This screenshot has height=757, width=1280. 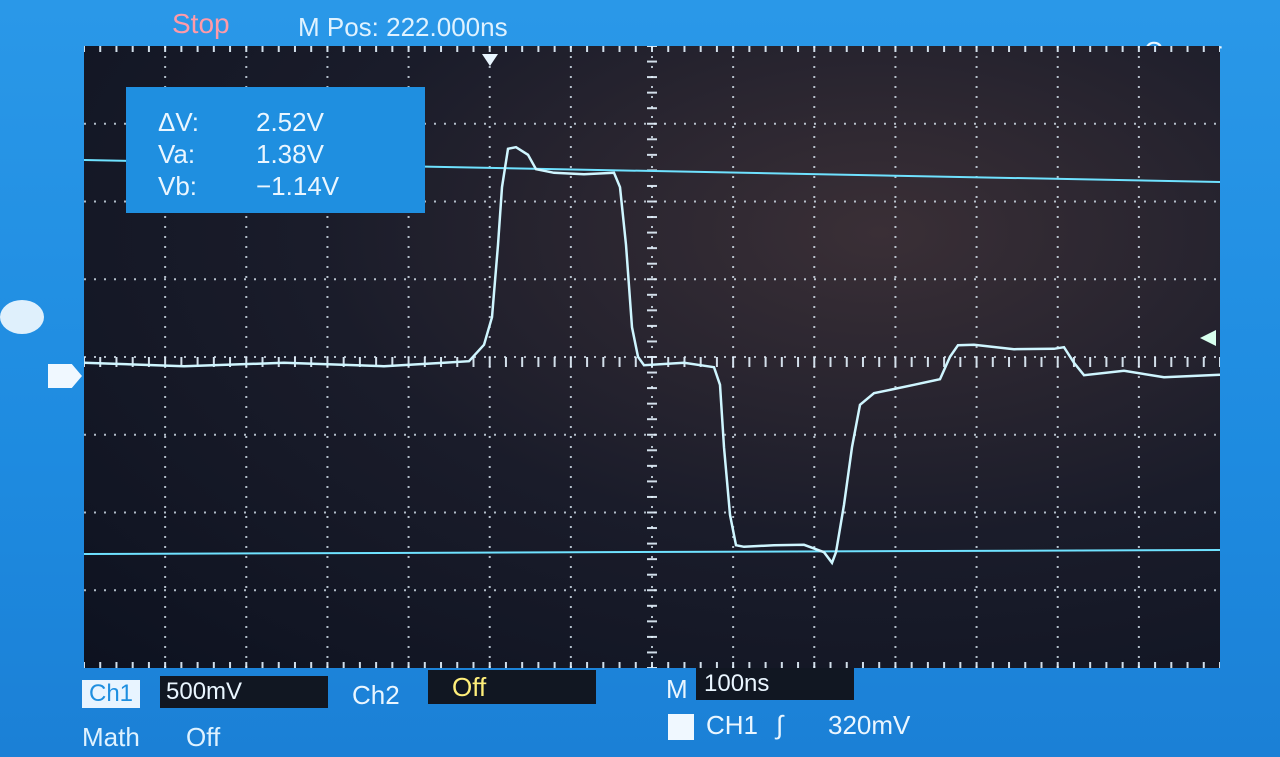 I want to click on va-label: Va:, so click(x=177, y=154).